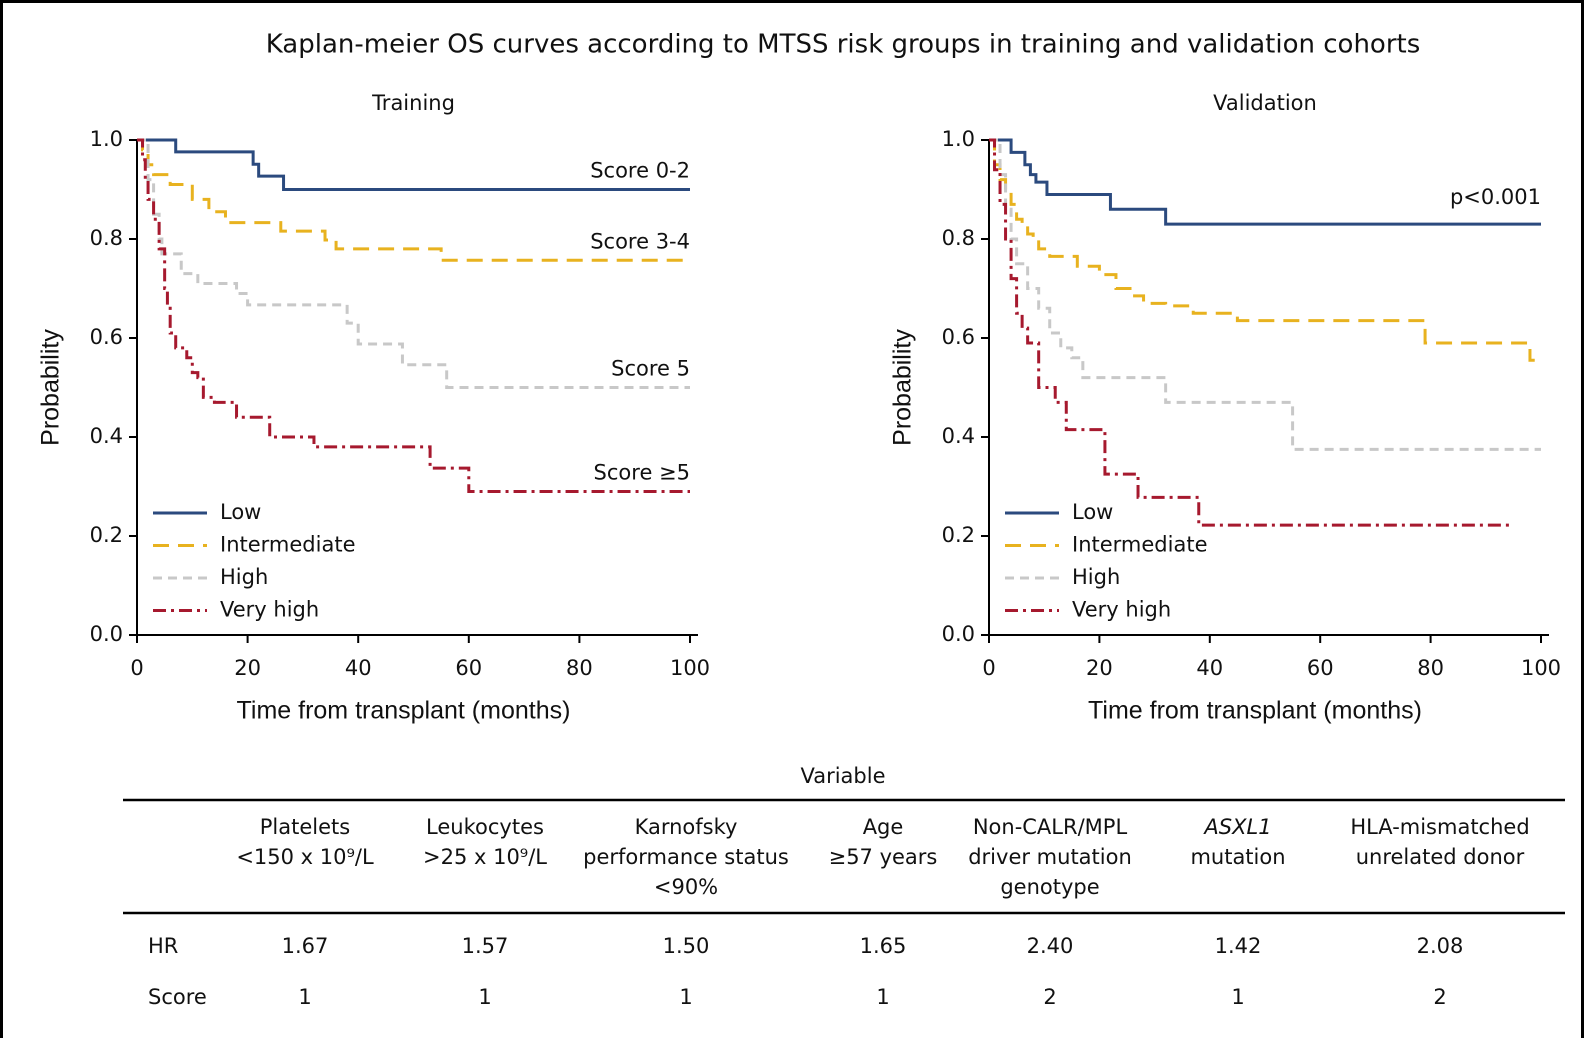 This screenshot has height=1038, width=1584. Describe the element at coordinates (1265, 103) in the screenshot. I see `chart-title: Validation` at that location.